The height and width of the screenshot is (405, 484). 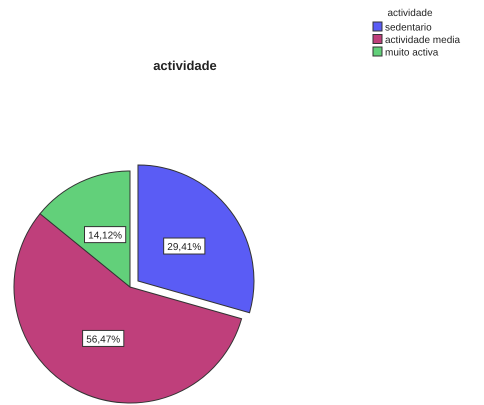 What do you see at coordinates (408, 28) in the screenshot?
I see `legend-label: sedentario` at bounding box center [408, 28].